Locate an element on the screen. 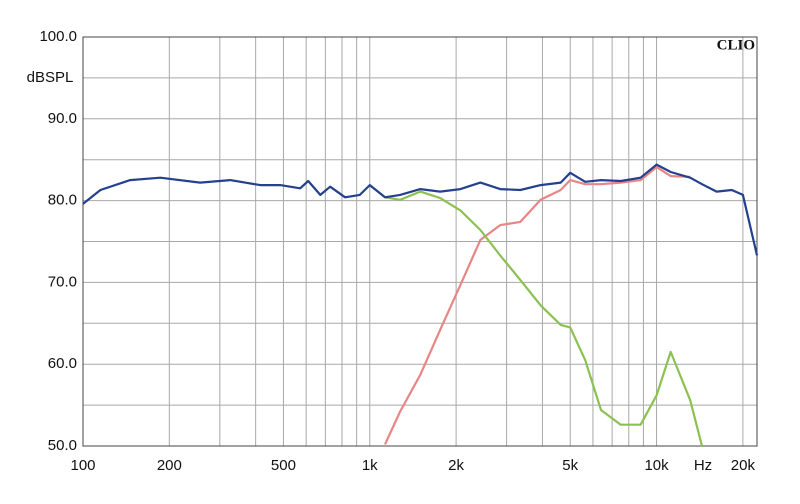 Image resolution: width=800 pixels, height=504 pixels. x-tick-label: 5k is located at coordinates (570, 465).